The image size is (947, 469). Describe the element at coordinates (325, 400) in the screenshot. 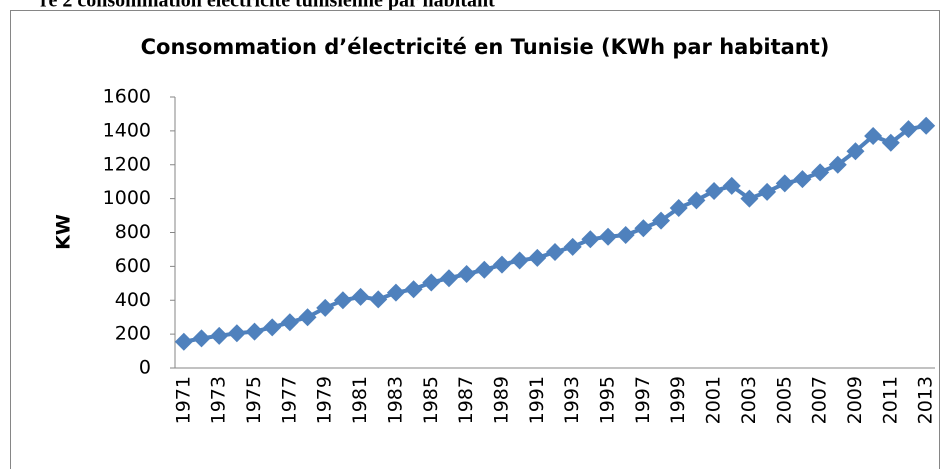

I see `x-tick-label: 1979` at that location.